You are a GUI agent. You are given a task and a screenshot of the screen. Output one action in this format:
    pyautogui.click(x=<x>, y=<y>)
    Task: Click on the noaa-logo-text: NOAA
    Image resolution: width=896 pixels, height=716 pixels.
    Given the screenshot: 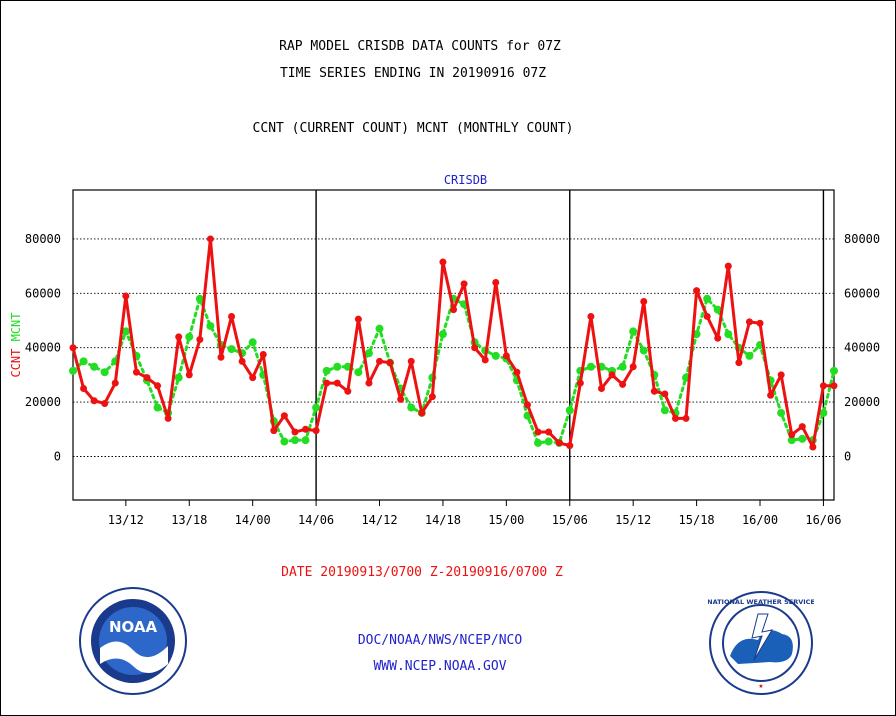 What is the action you would take?
    pyautogui.click(x=133, y=627)
    